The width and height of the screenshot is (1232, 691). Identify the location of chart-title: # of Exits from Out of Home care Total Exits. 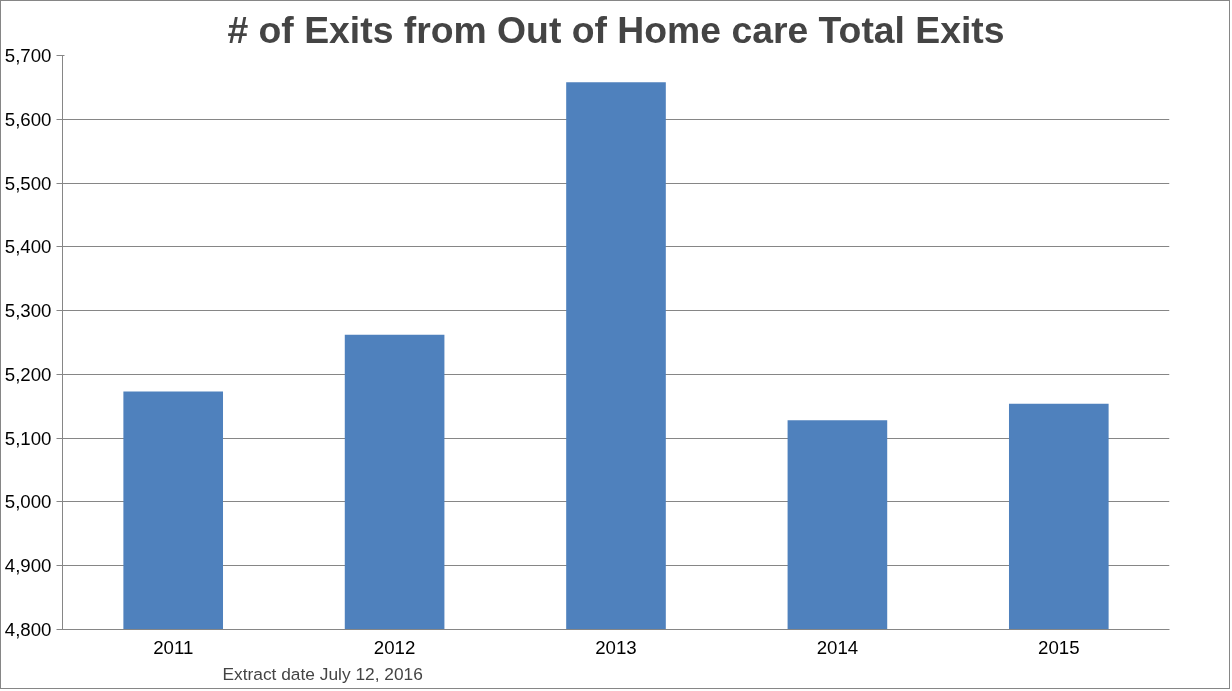
(616, 29).